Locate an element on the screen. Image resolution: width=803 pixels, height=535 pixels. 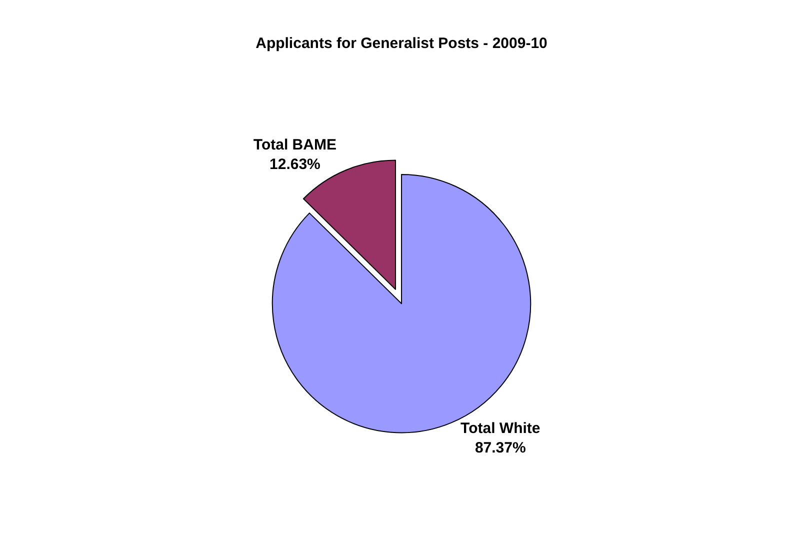
slice-label: Total White is located at coordinates (500, 428).